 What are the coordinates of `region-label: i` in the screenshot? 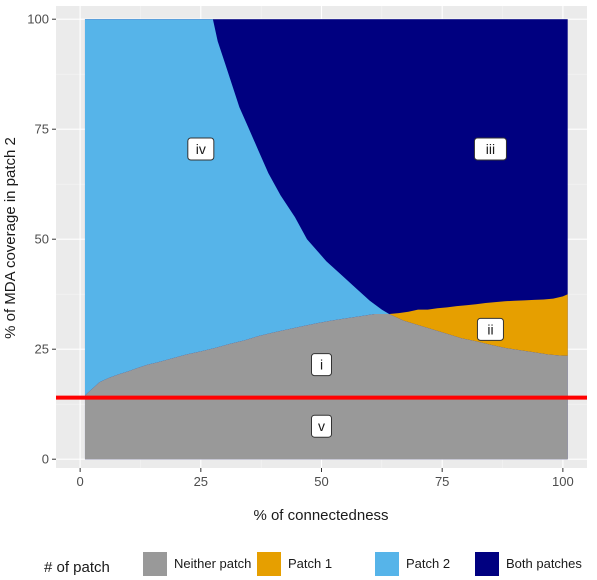 It's located at (321, 365).